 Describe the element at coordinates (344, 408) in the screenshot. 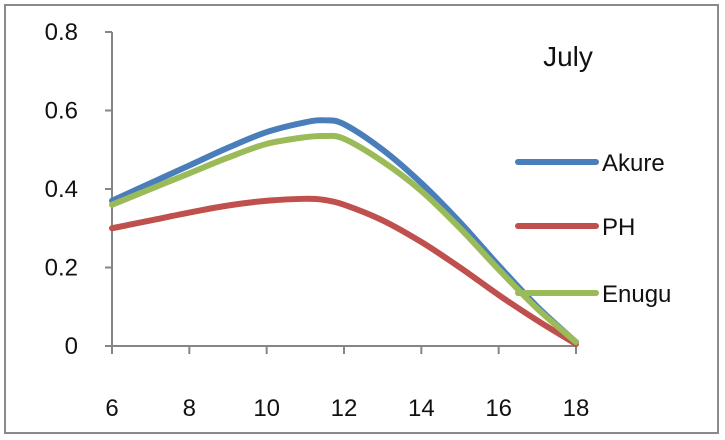

I see `x-tick-label: 12` at that location.